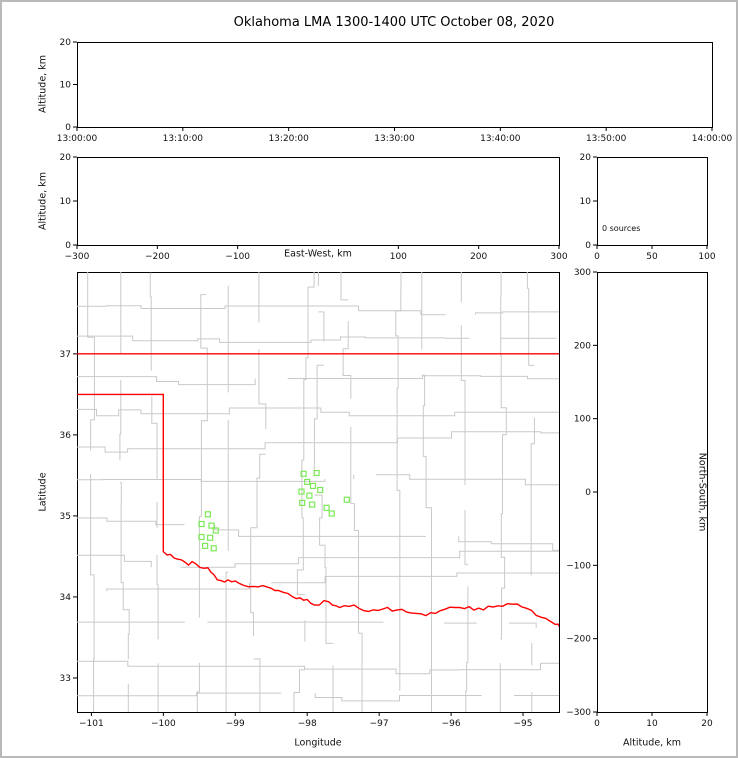 Image resolution: width=738 pixels, height=758 pixels. Describe the element at coordinates (235, 724) in the screenshot. I see `x-tick-label: −99` at that location.